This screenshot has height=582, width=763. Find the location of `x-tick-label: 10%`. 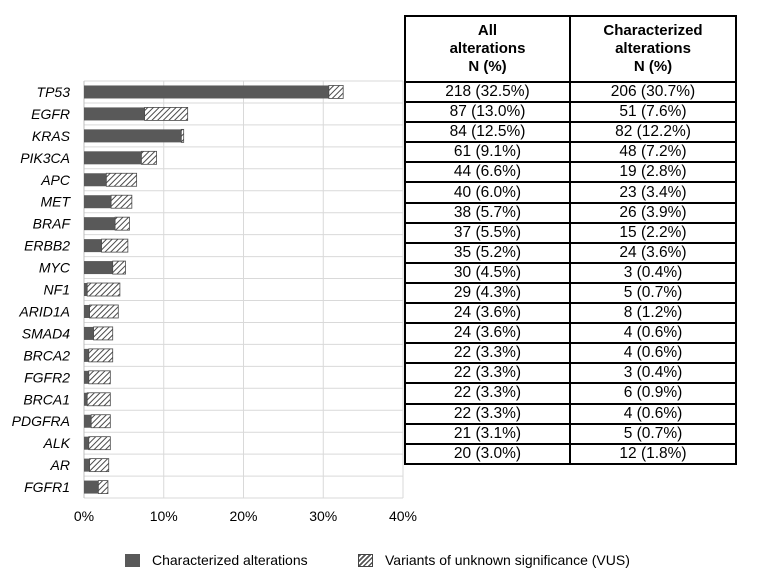

x-tick-label: 10% is located at coordinates (164, 516).